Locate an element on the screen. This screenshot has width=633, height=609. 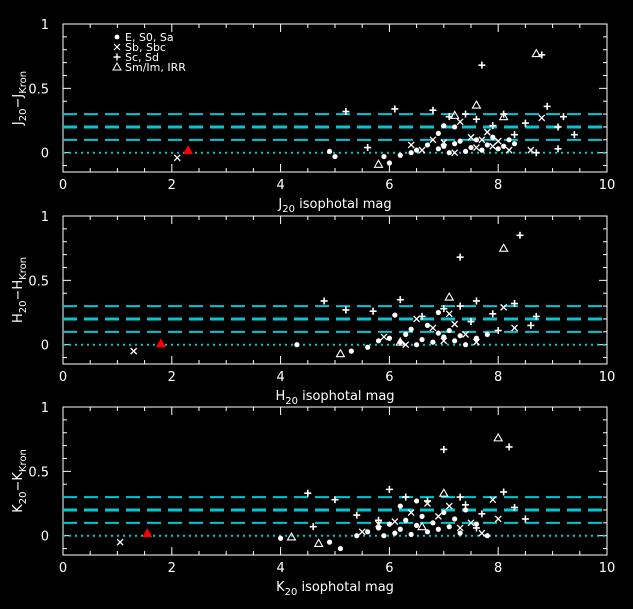
x-axis-label: J20 isophotal mag is located at coordinates (334, 206).